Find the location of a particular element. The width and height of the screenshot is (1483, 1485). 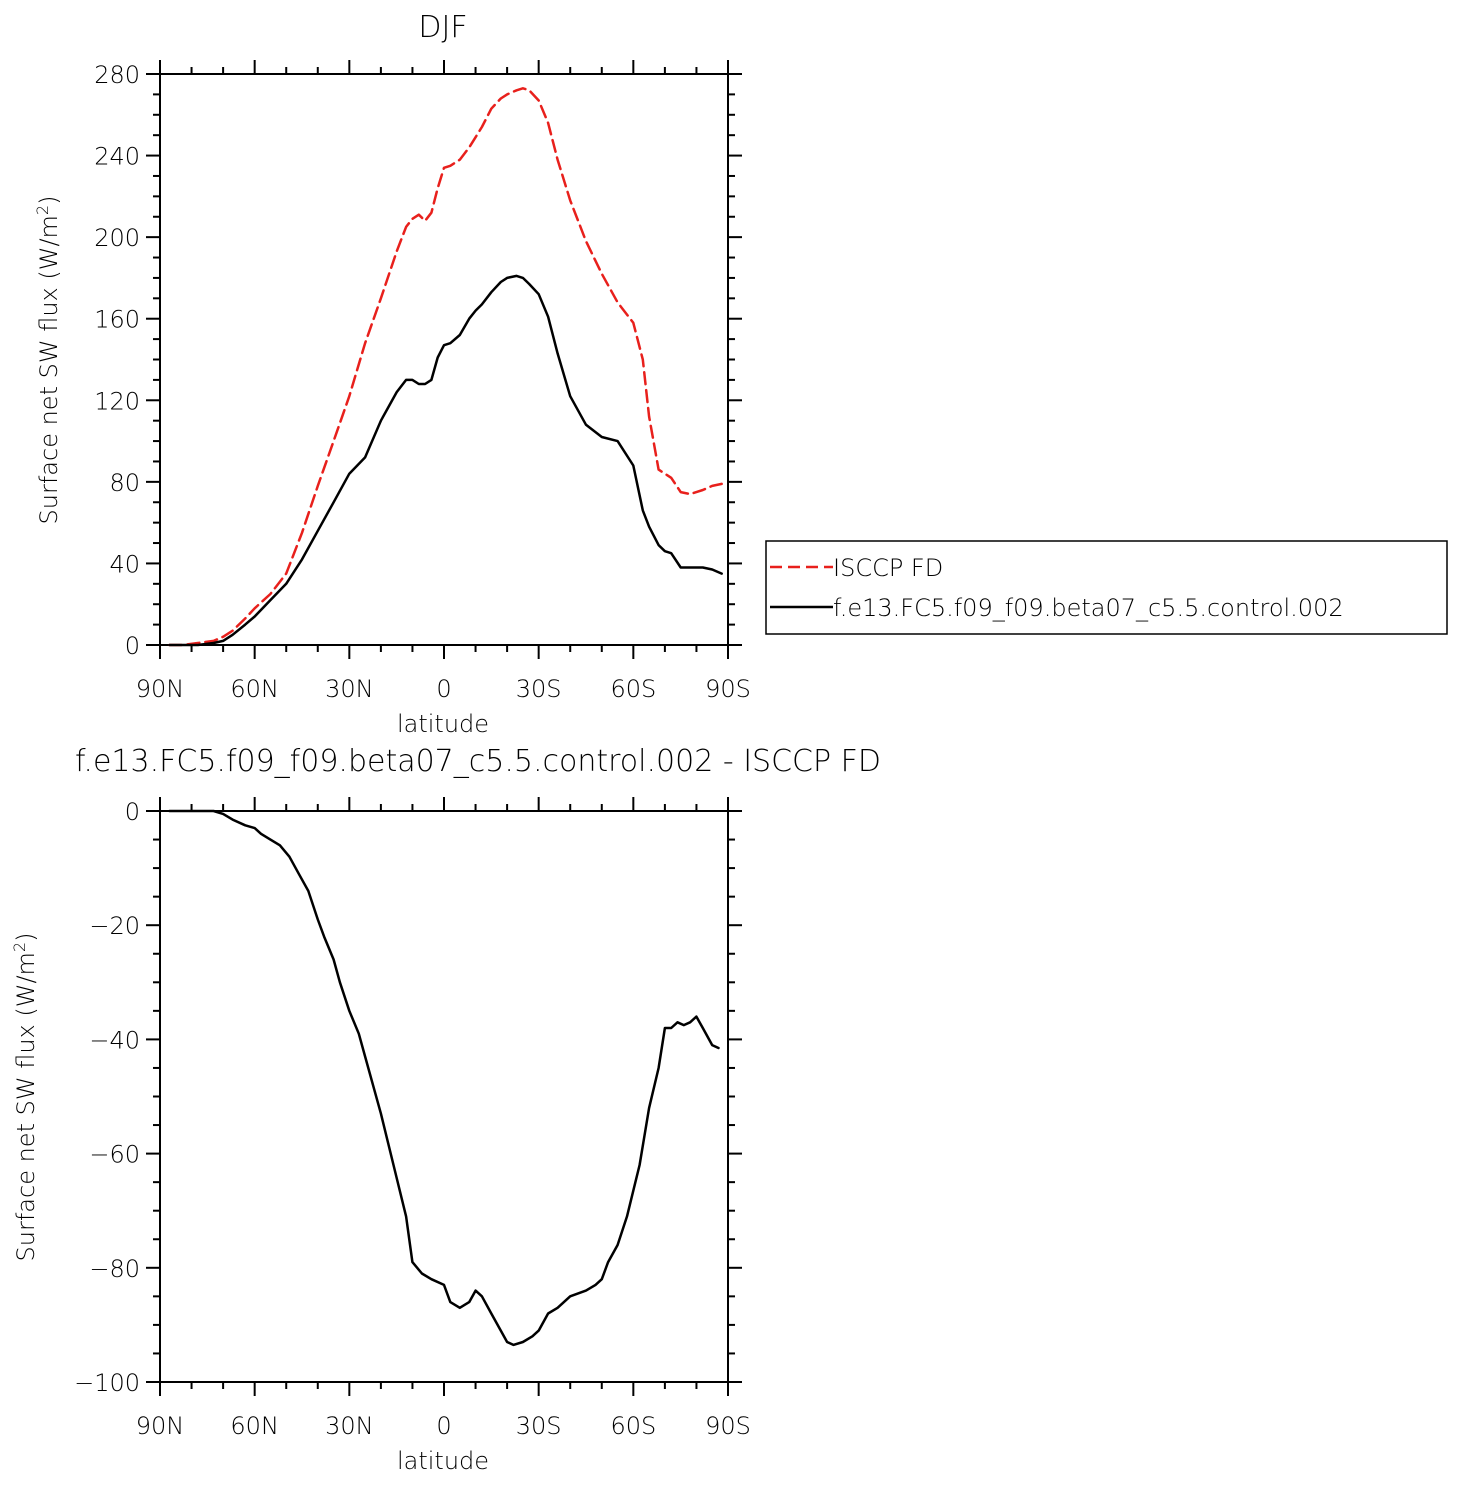

legend-label-isccp: ISCCP FD is located at coordinates (888, 568).